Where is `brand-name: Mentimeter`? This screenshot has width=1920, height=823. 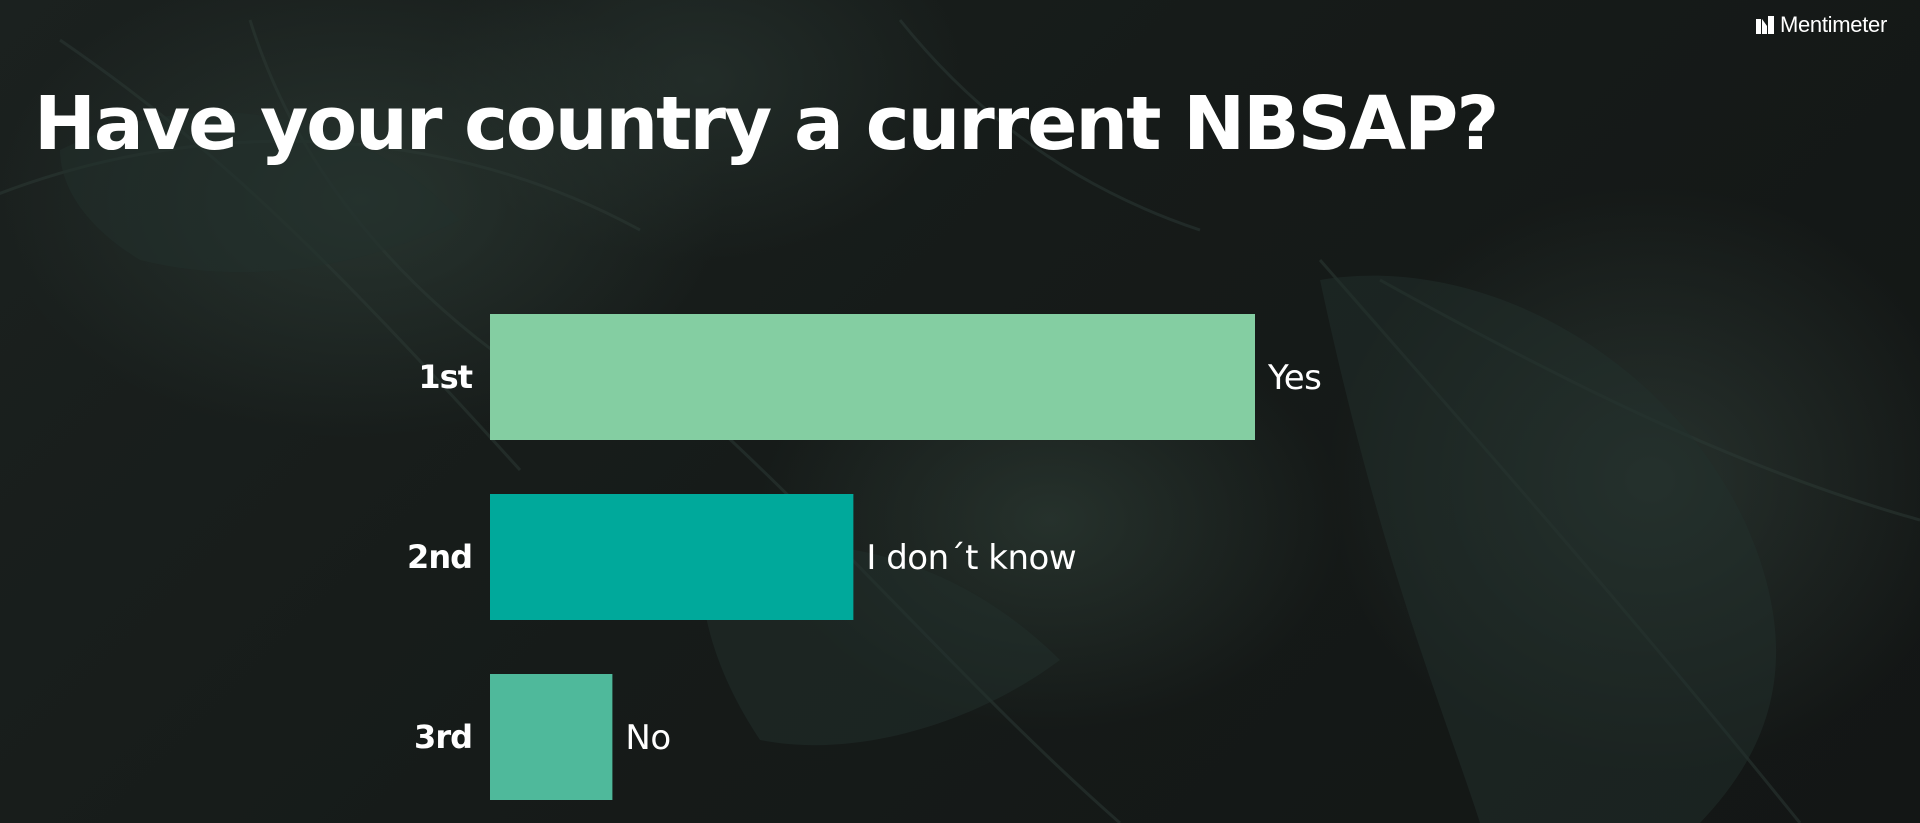
brand-name: Mentimeter is located at coordinates (1833, 24).